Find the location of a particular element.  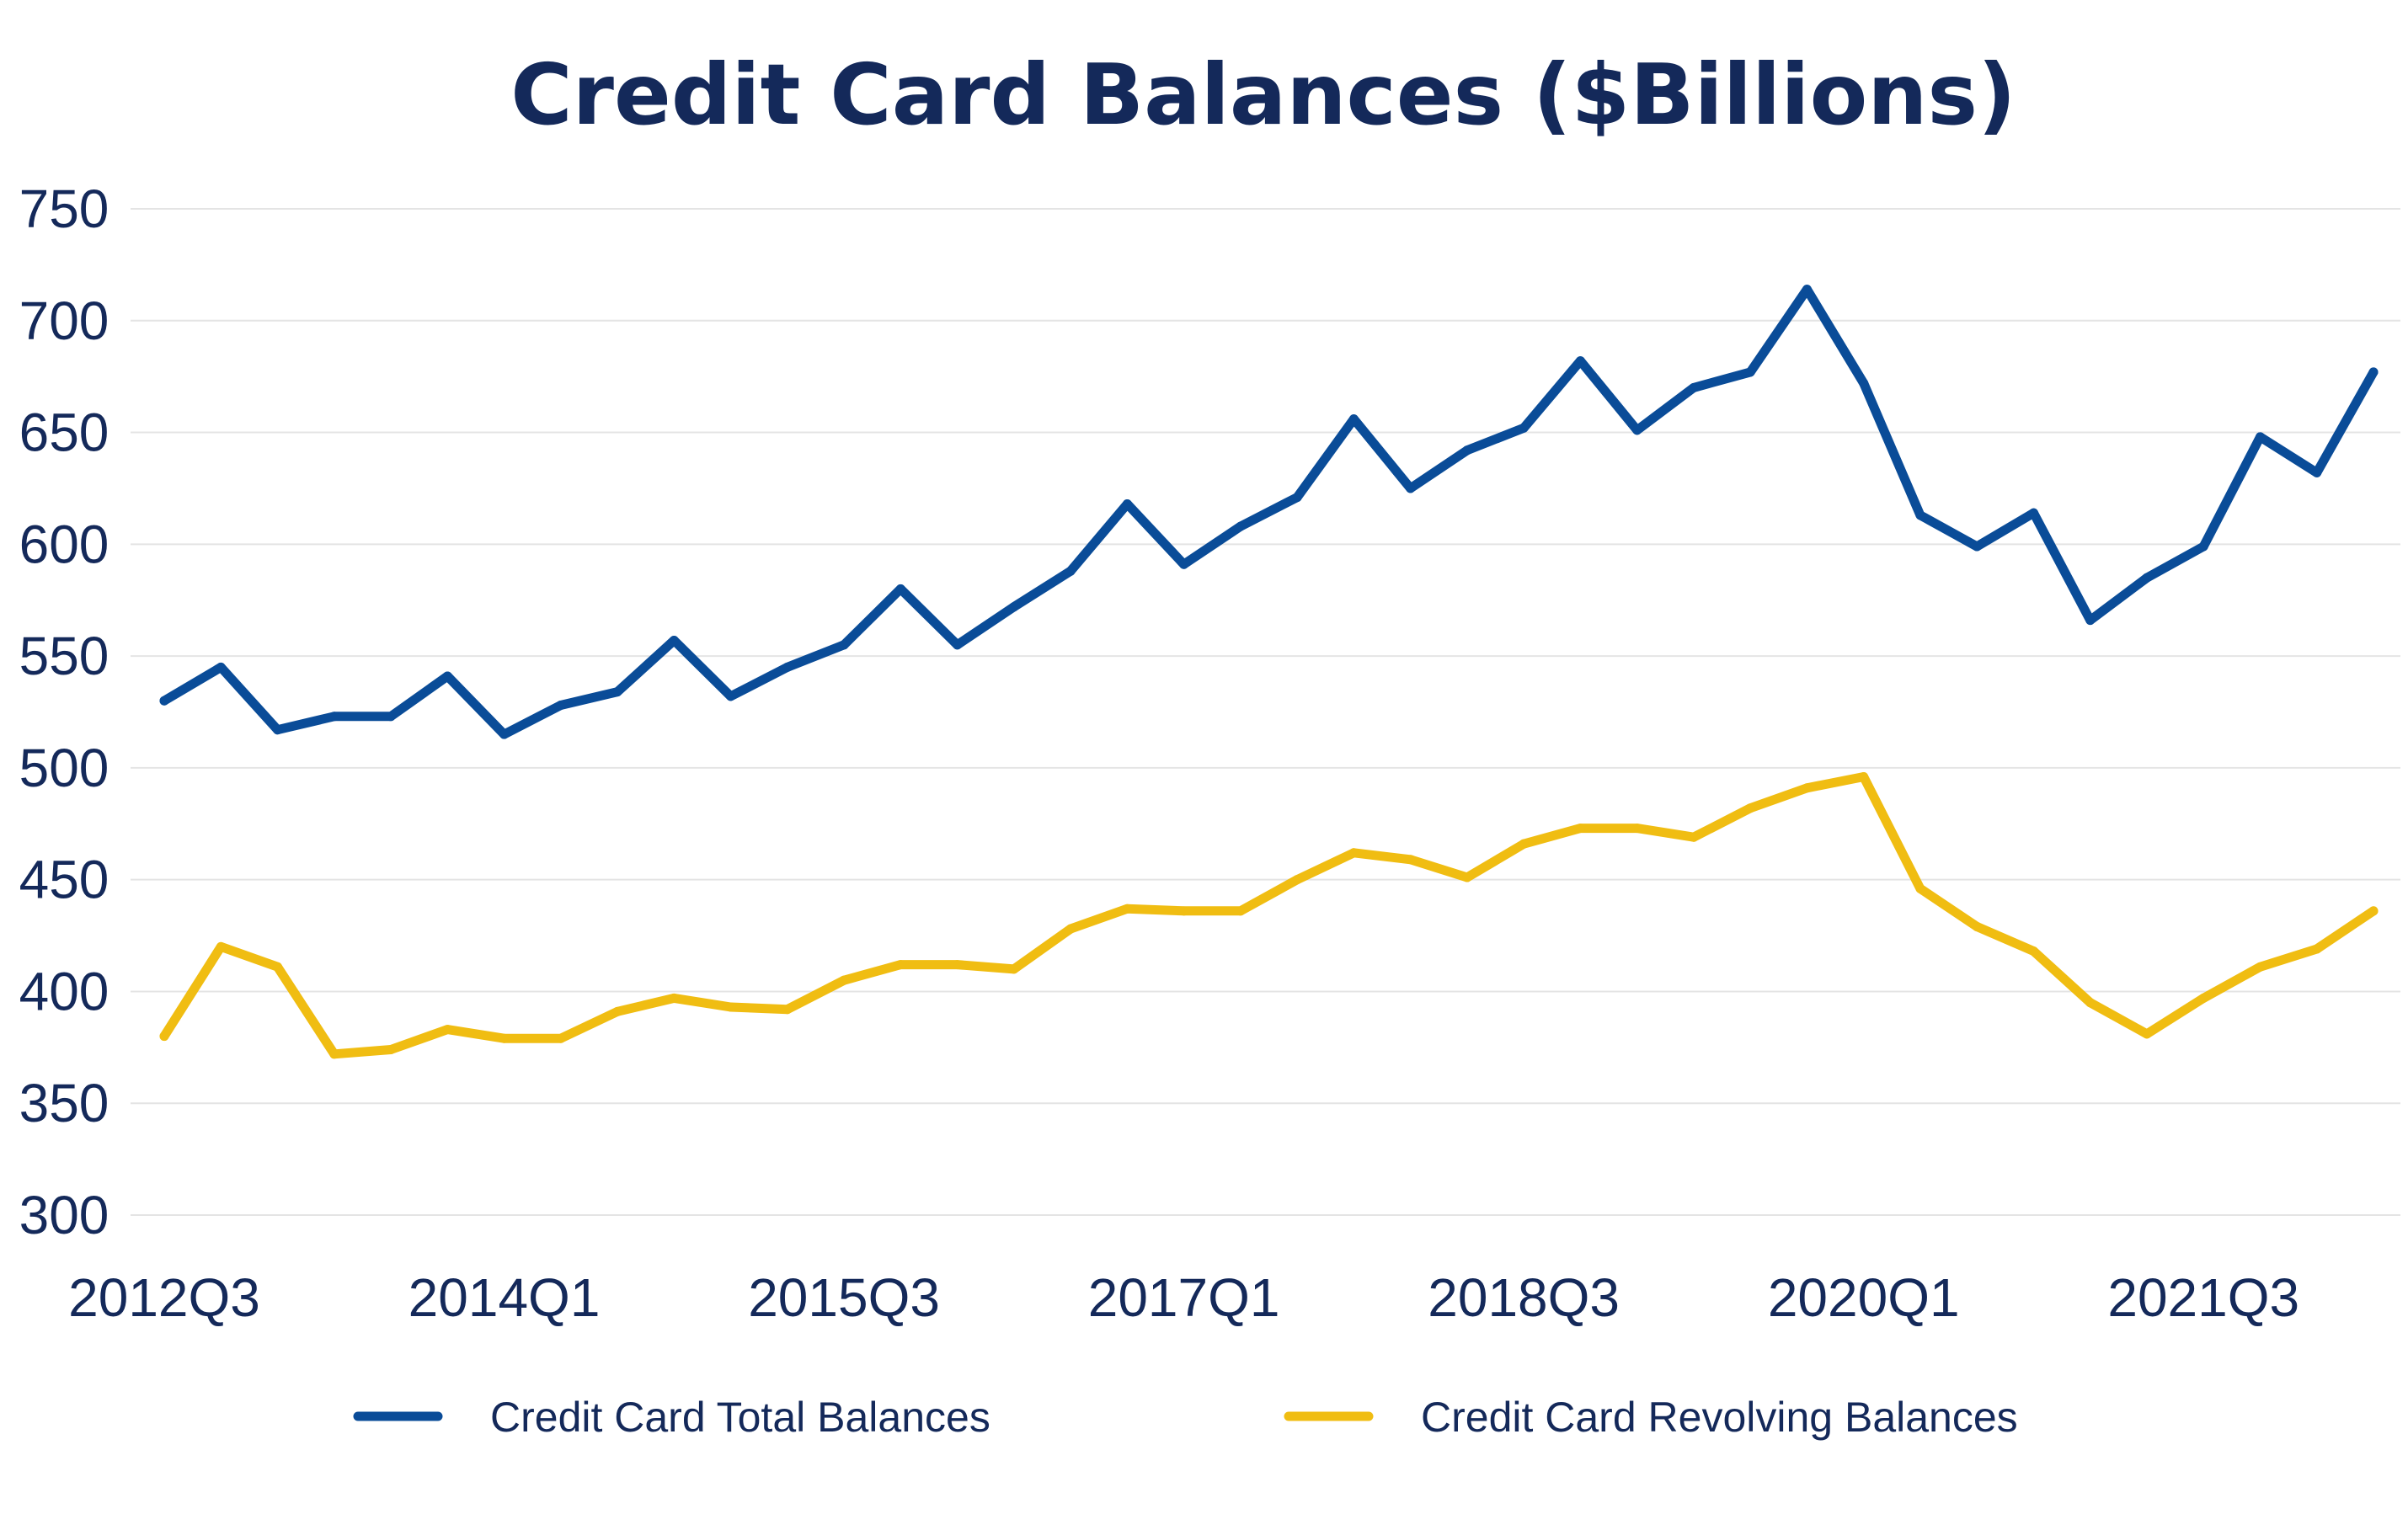

x-tick-label: 2012Q3 is located at coordinates (164, 1297).